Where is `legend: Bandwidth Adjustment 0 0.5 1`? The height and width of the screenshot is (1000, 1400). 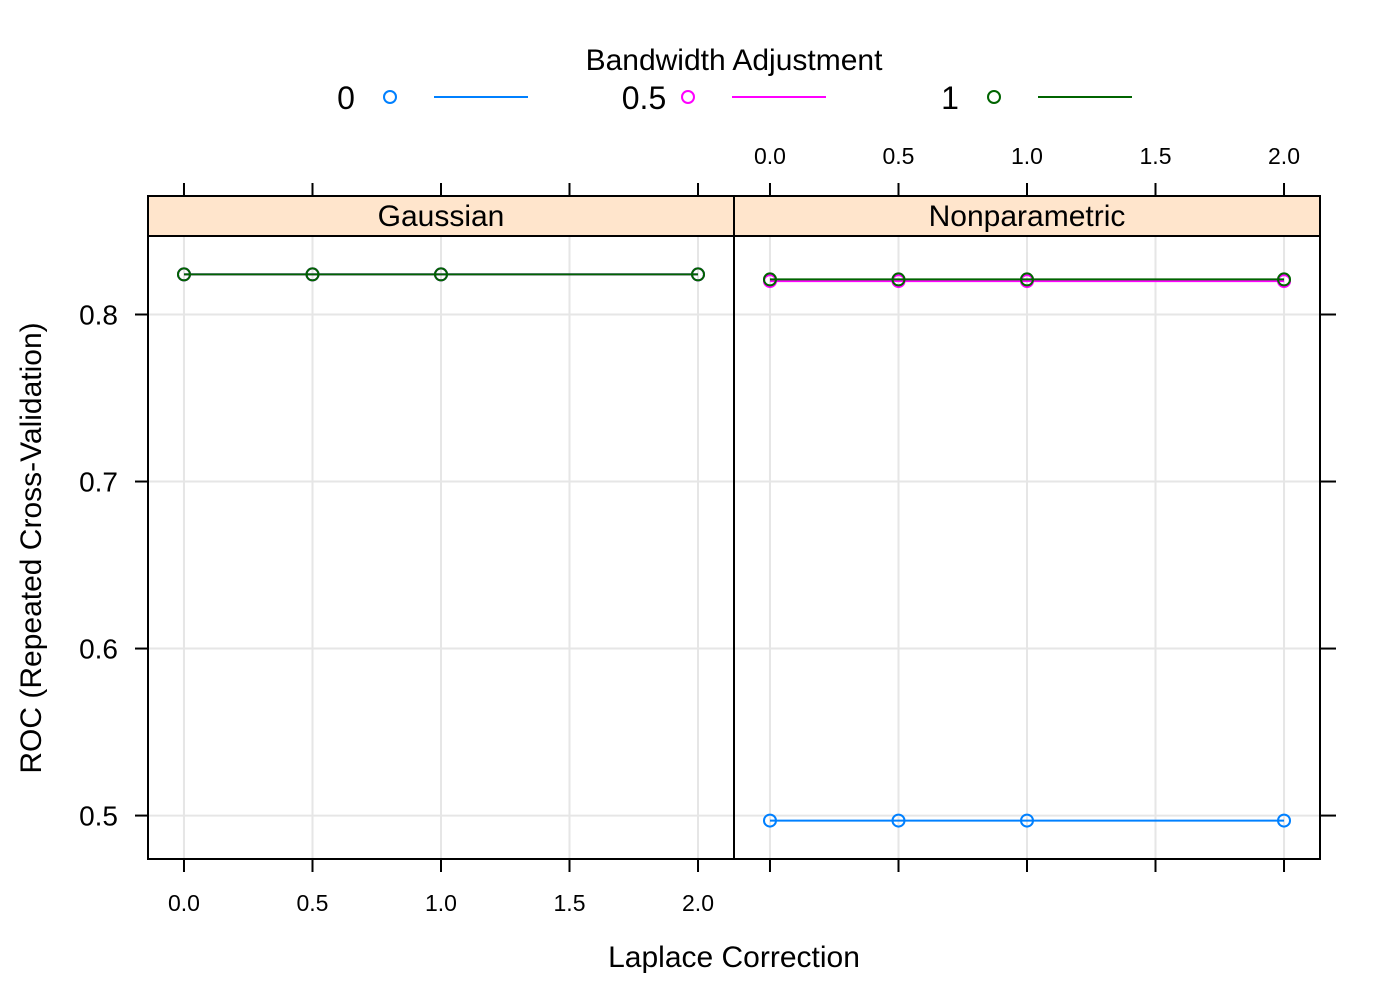 legend: Bandwidth Adjustment 0 0.5 1 is located at coordinates (734, 80).